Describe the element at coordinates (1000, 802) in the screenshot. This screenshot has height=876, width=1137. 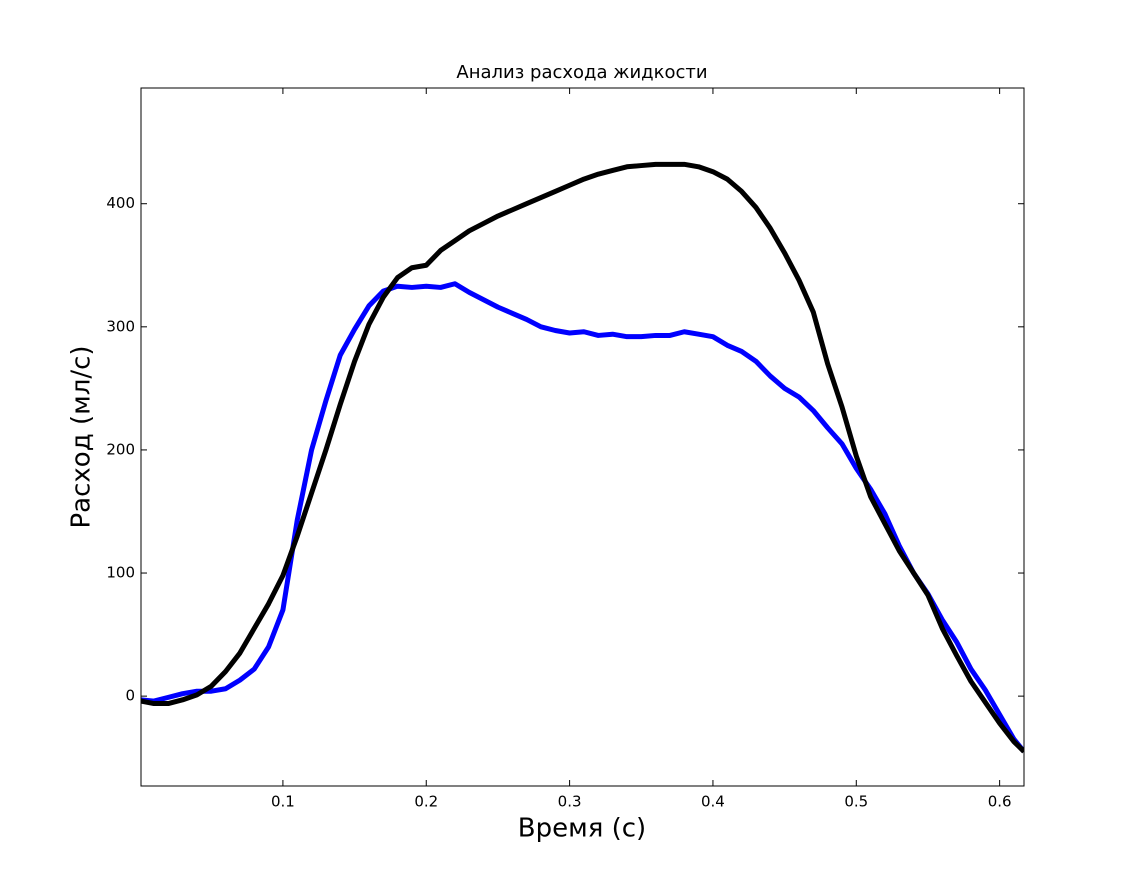
I see `x-tick-label: 0.6` at that location.